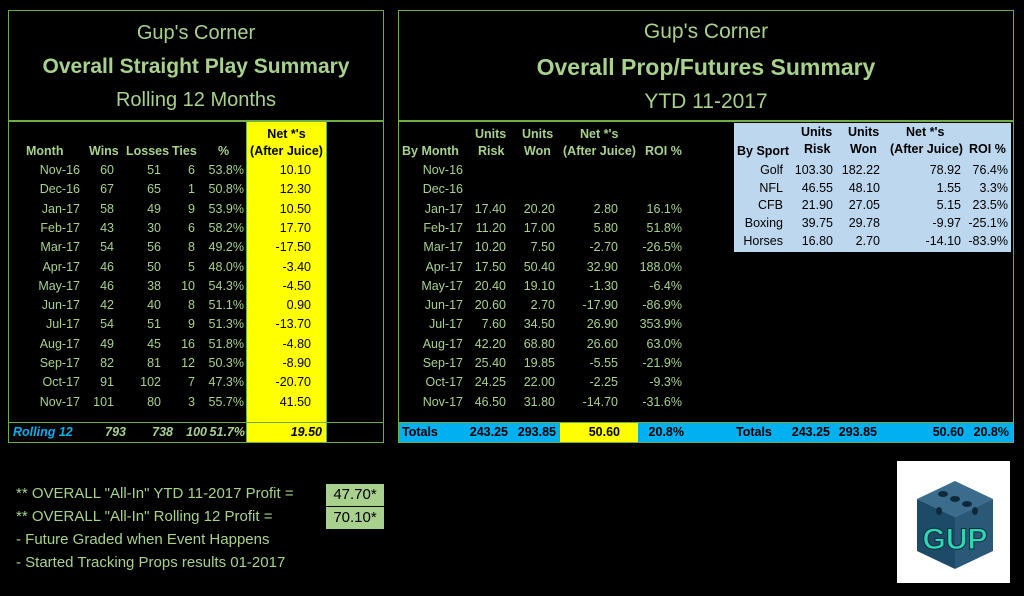  I want to click on left-period: Rolling 12 Months, so click(196, 100).